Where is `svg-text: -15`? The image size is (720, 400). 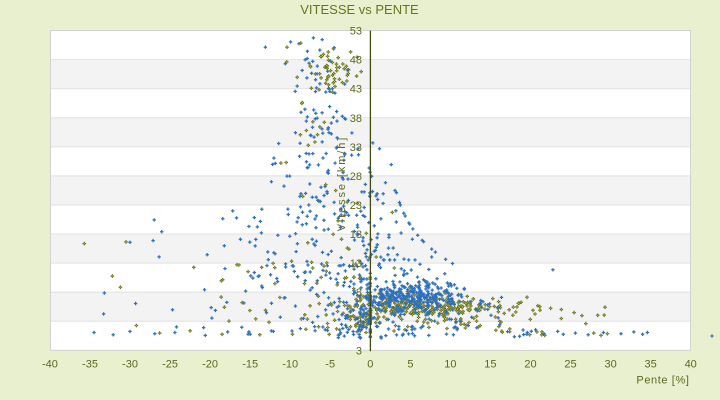 svg-text: -15 is located at coordinates (250, 365).